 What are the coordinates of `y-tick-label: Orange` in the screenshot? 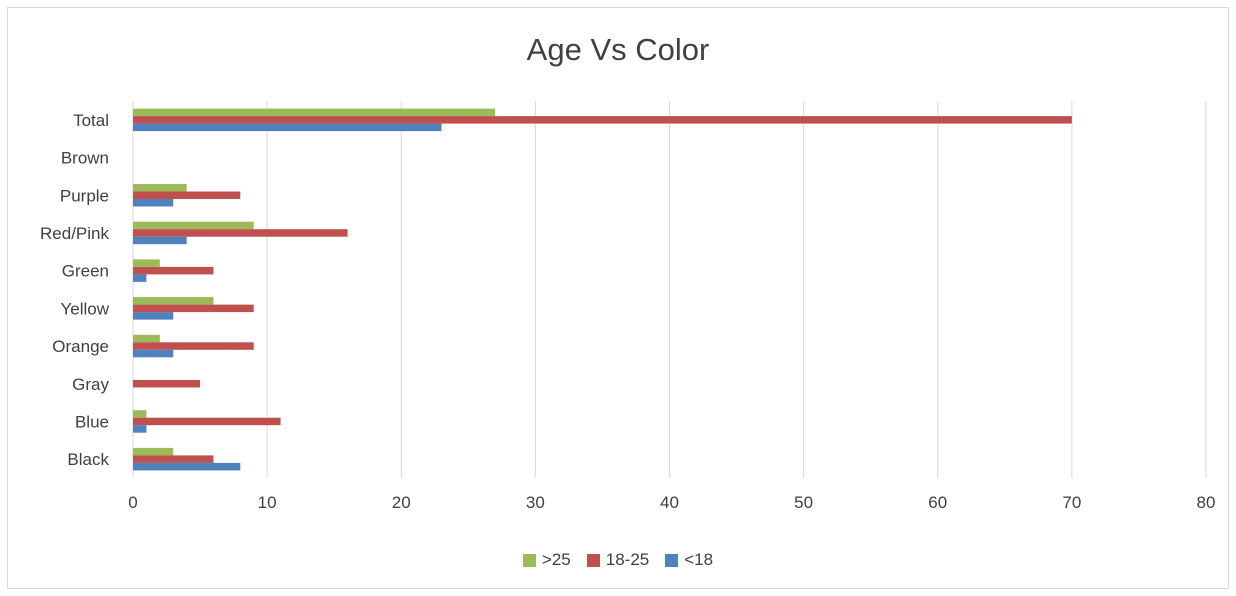 It's located at (80, 346).